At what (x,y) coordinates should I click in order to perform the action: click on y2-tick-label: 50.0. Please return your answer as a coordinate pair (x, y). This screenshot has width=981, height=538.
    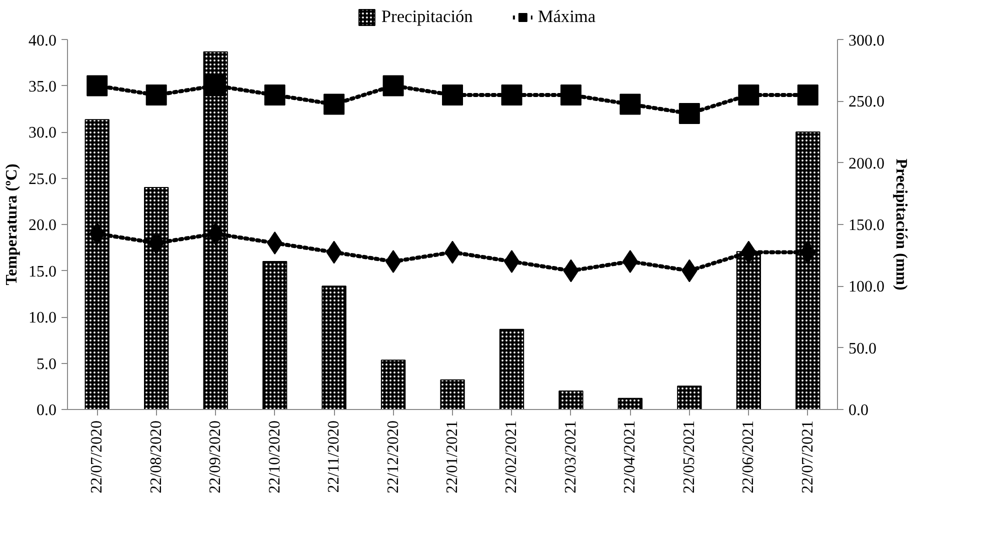
    Looking at the image, I should click on (862, 349).